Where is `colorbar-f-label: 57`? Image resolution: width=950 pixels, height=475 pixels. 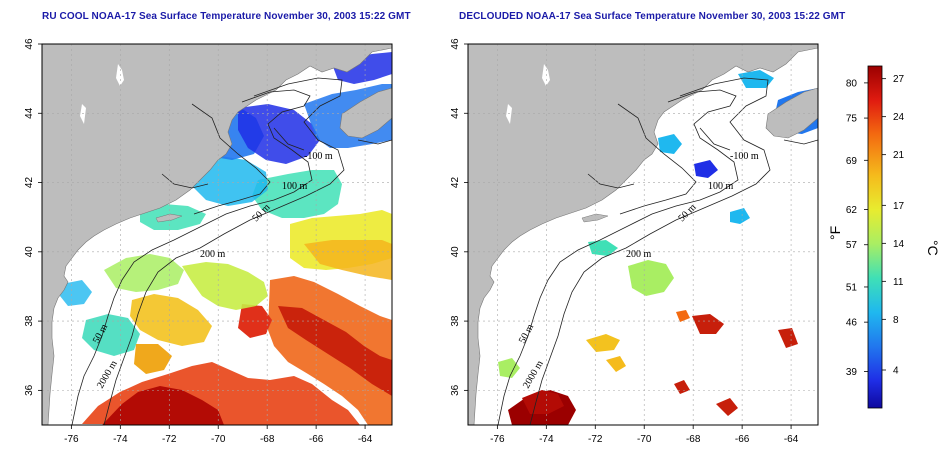
colorbar-f-label: 57 is located at coordinates (852, 245).